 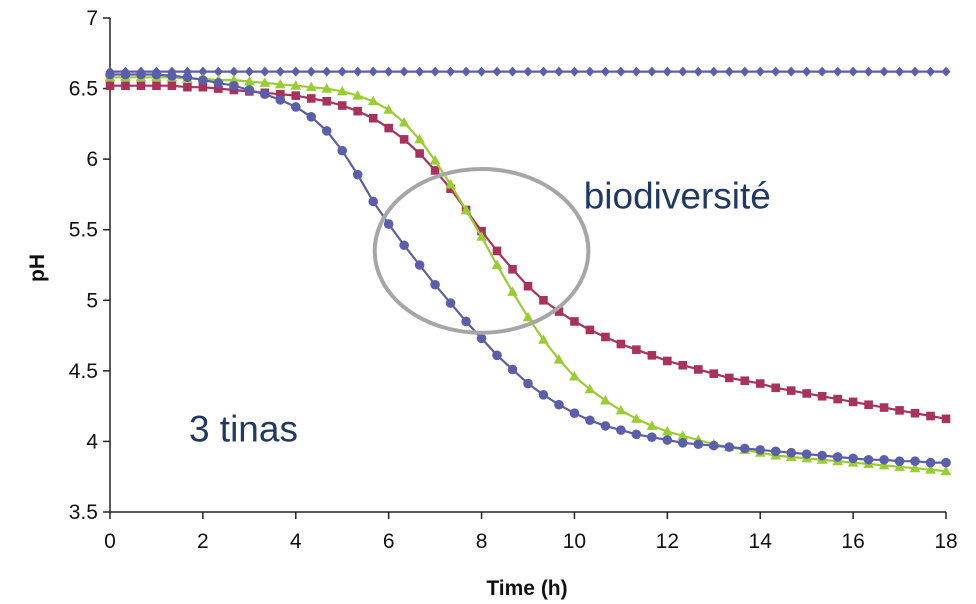 What do you see at coordinates (83, 371) in the screenshot?
I see `y-tick-label: 4.5` at bounding box center [83, 371].